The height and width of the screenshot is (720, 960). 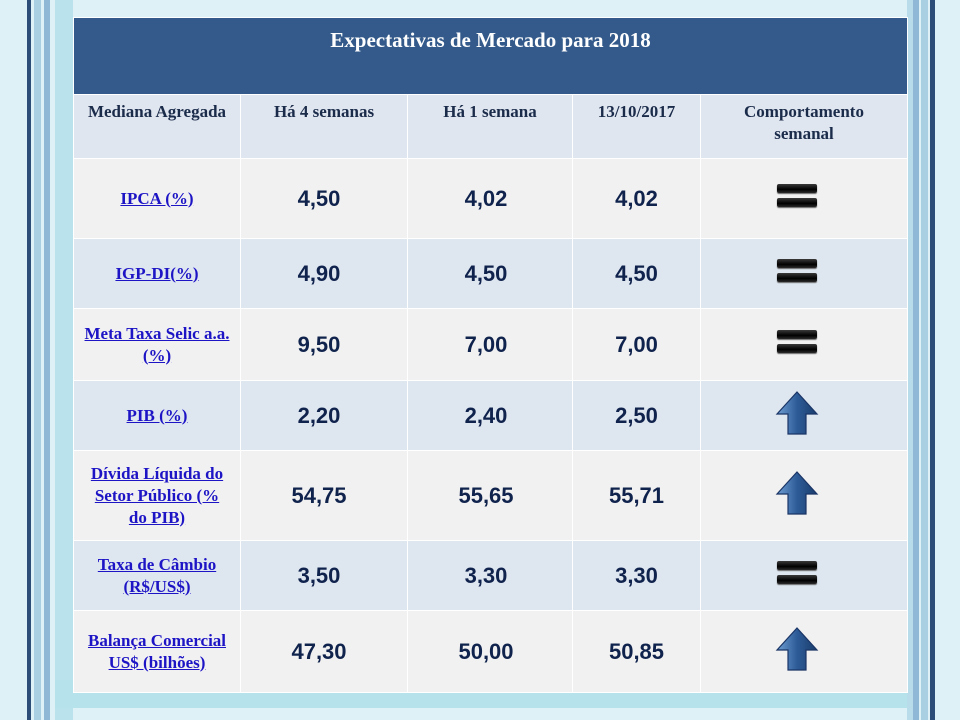 I want to click on right-stripe-light, so click(x=910, y=360).